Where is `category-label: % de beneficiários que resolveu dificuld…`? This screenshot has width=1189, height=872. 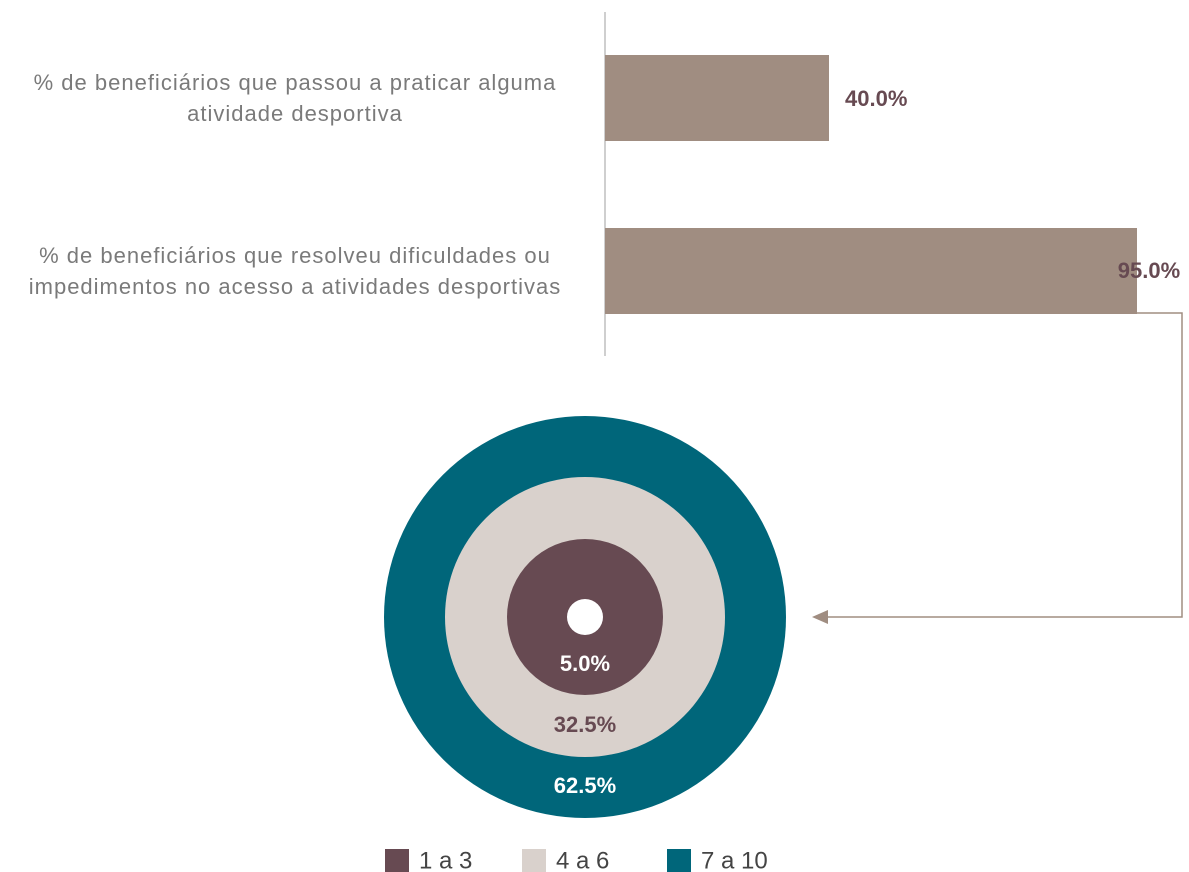
category-label: % de beneficiários que resolveu dificuld… is located at coordinates (295, 271).